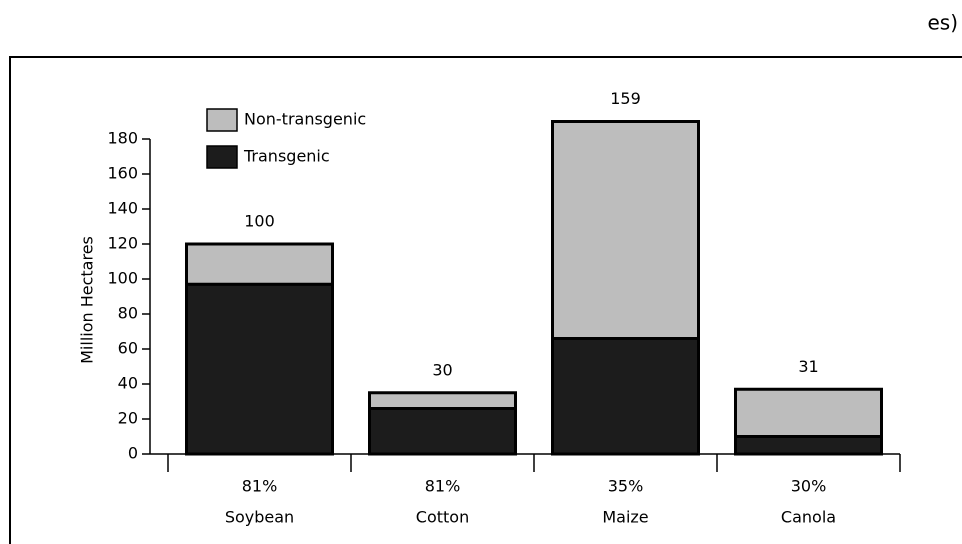 Image resolution: width=962 pixels, height=544 pixels. What do you see at coordinates (442, 517) in the screenshot?
I see `x-tick-label: Cotton` at bounding box center [442, 517].